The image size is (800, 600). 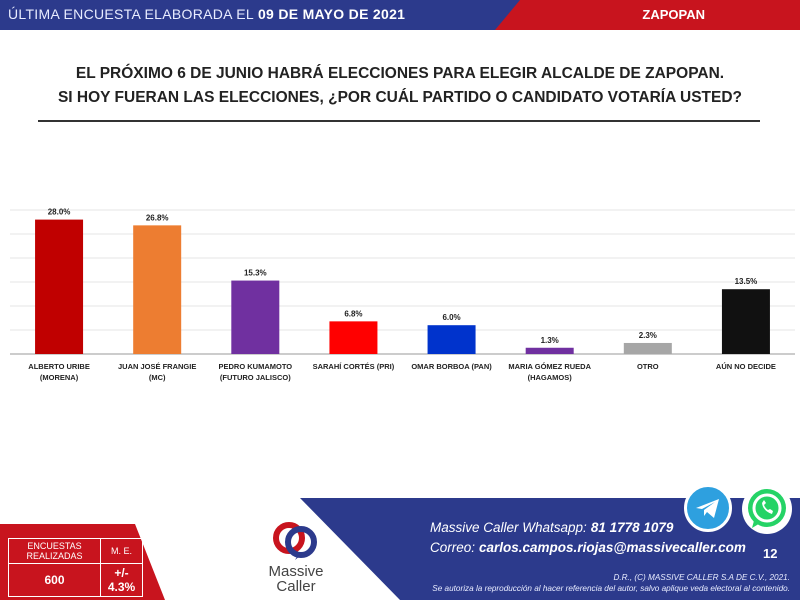 What do you see at coordinates (295, 541) in the screenshot?
I see `logo-icon` at bounding box center [295, 541].